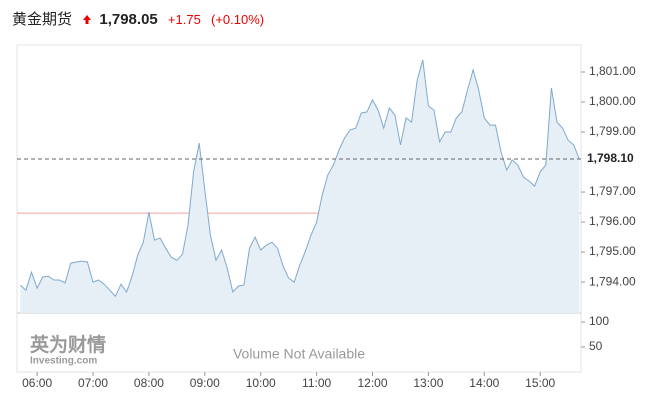 This screenshot has height=409, width=646. Describe the element at coordinates (149, 383) in the screenshot. I see `x-tick-label: 08:00` at that location.